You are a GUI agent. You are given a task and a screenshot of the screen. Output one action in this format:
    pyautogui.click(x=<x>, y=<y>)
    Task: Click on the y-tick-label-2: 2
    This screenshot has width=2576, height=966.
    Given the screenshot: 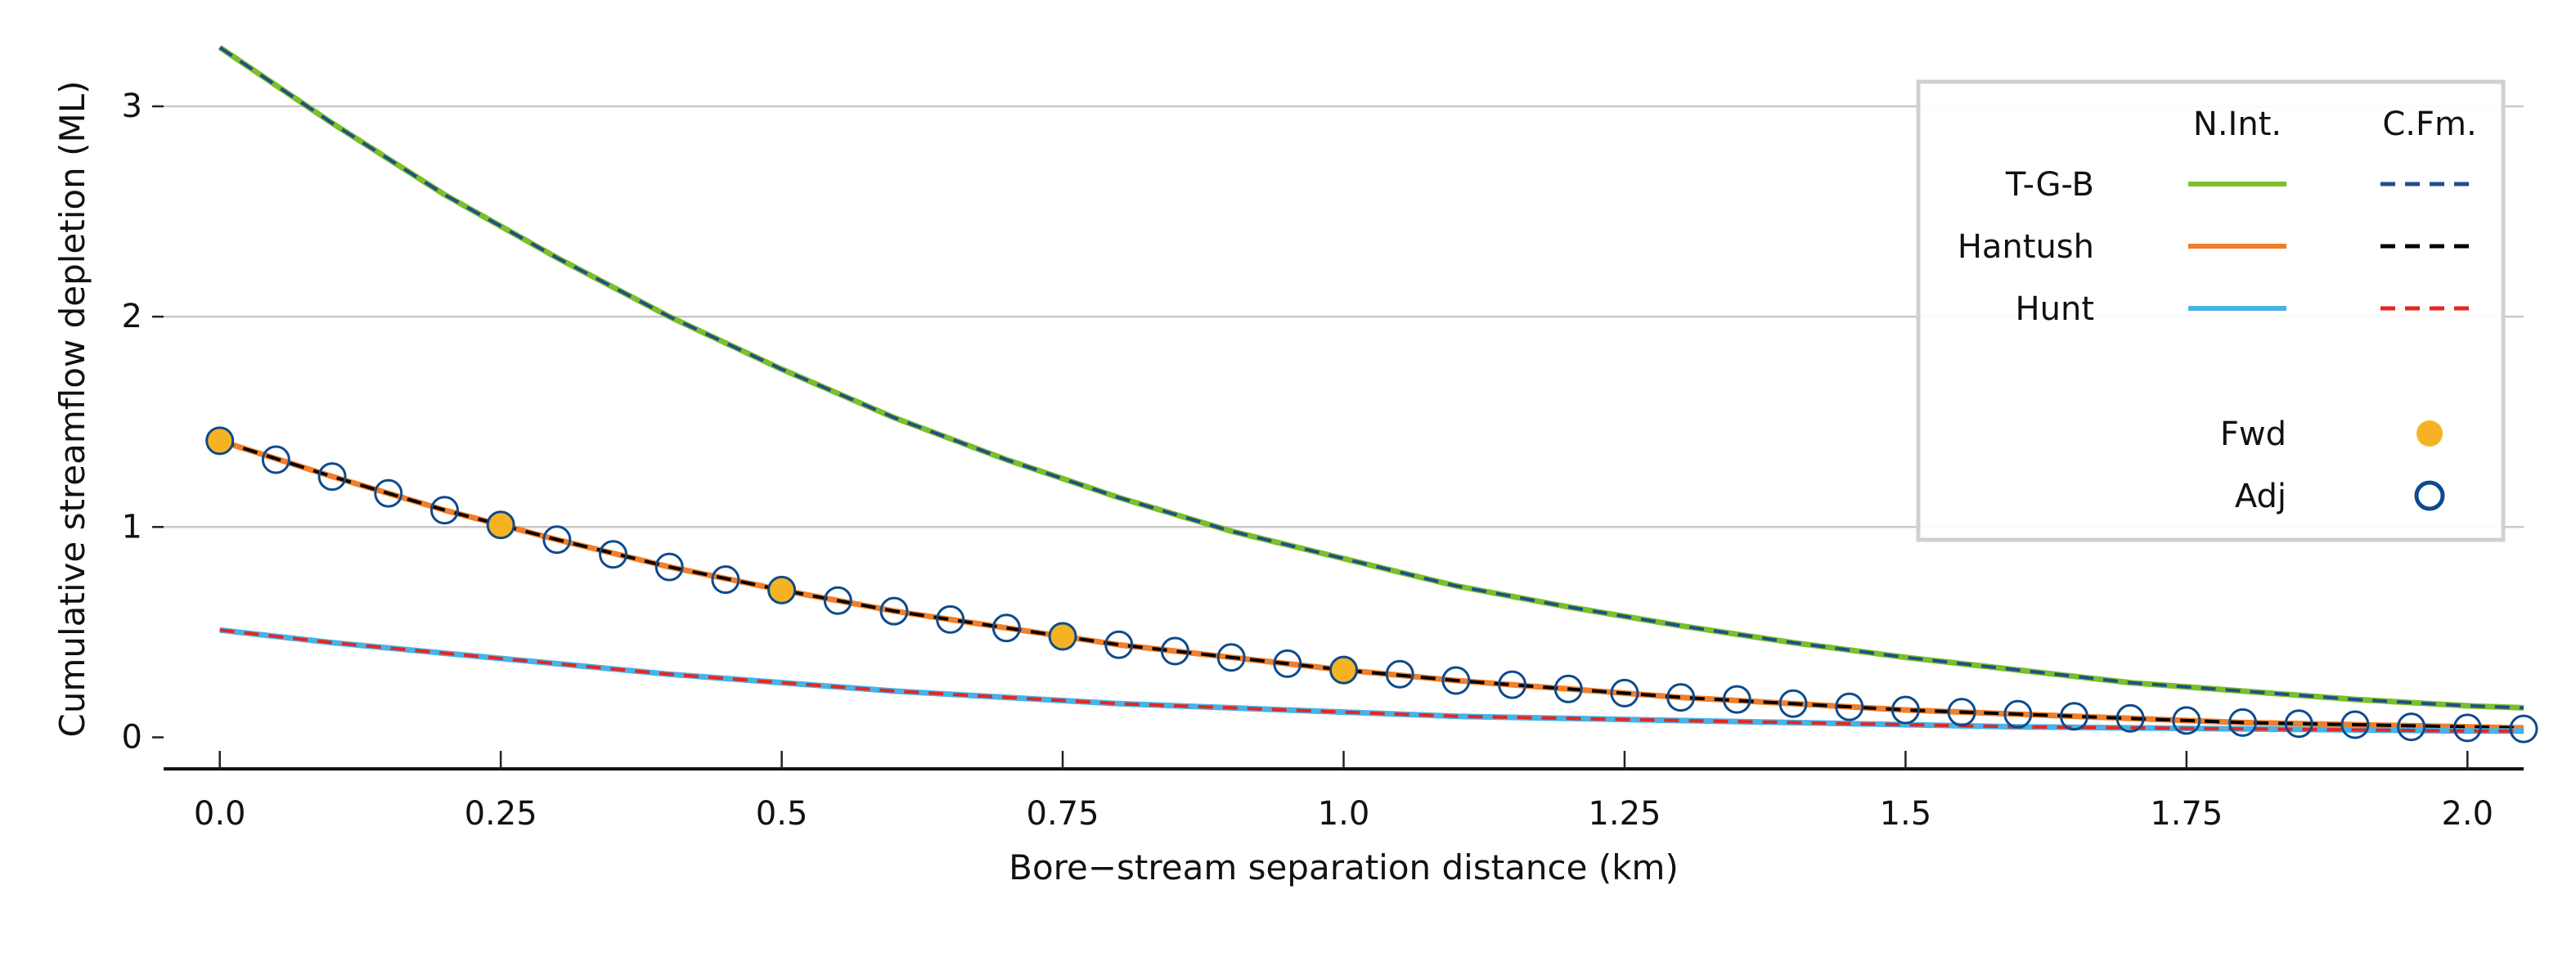 What is the action you would take?
    pyautogui.click(x=132, y=317)
    